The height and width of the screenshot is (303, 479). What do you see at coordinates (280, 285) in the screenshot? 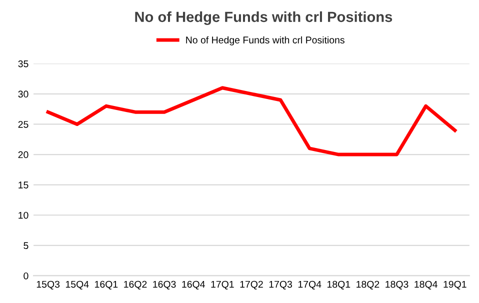
I see `x-tick-label: 17Q3` at bounding box center [280, 285].